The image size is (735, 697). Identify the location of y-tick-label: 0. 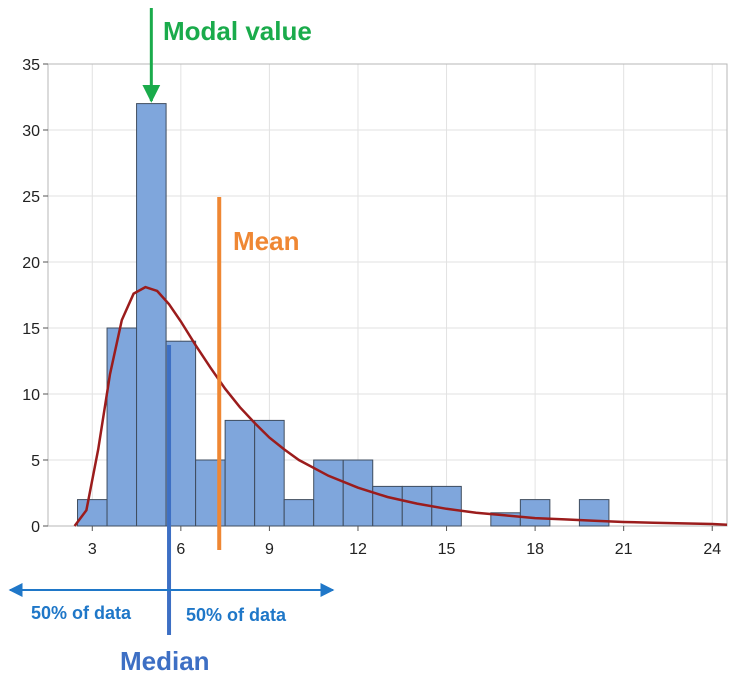
(35, 527).